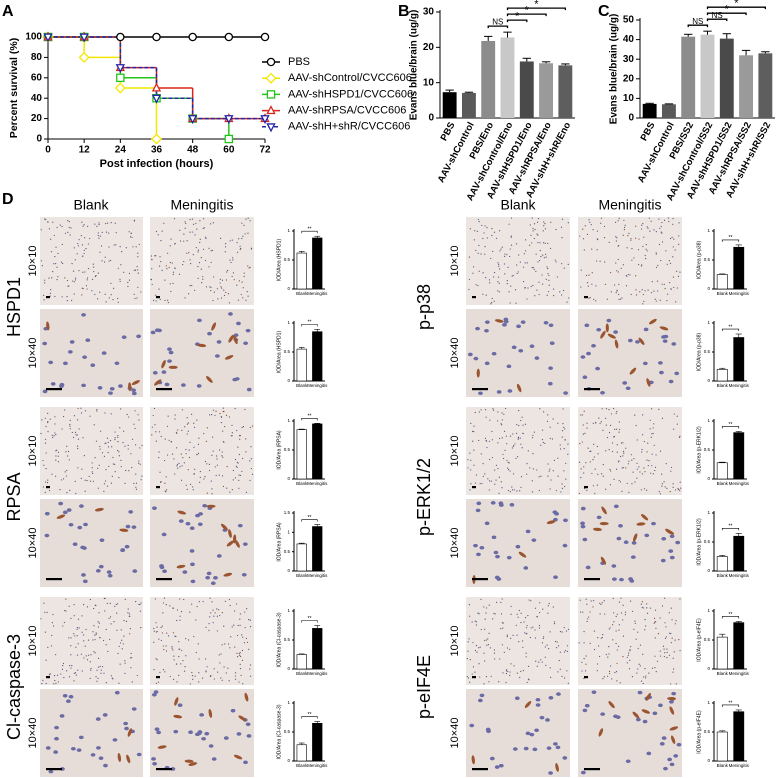 Image resolution: width=784 pixels, height=778 pixels. Describe the element at coordinates (746, 86) in the screenshot. I see `bar` at that location.